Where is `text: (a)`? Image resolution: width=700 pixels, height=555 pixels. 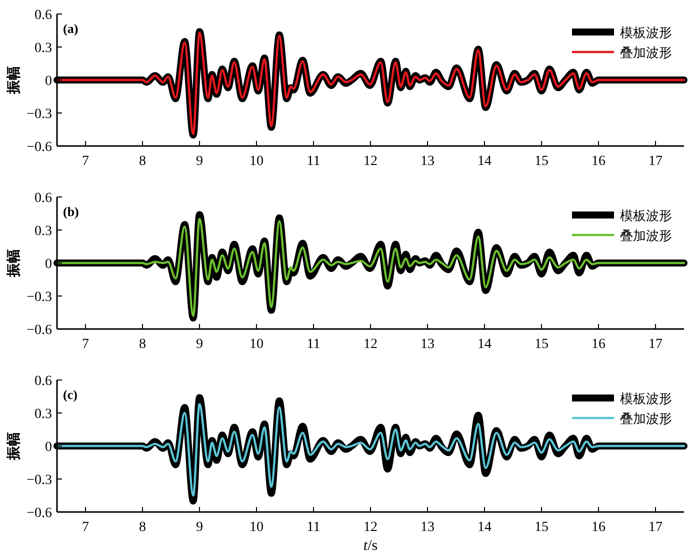
text: (a) is located at coordinates (70, 28).